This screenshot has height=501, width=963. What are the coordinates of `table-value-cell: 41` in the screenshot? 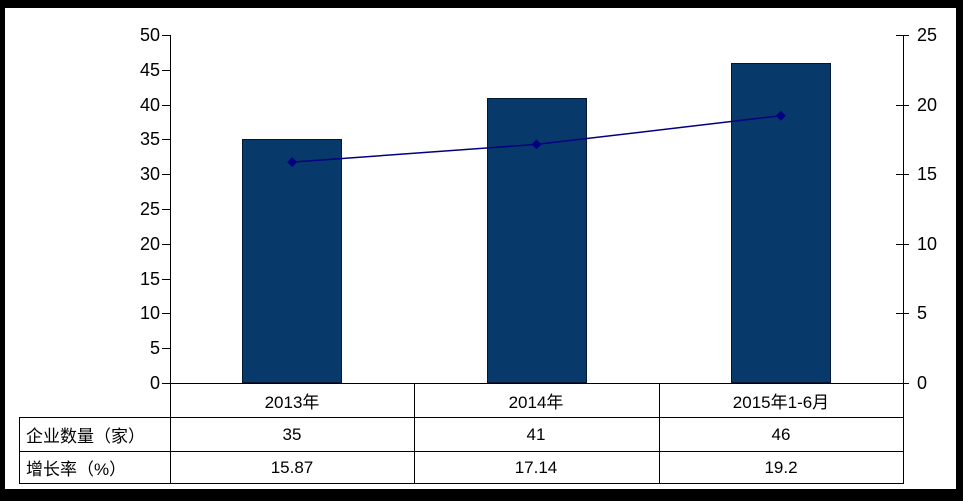 It's located at (536, 434).